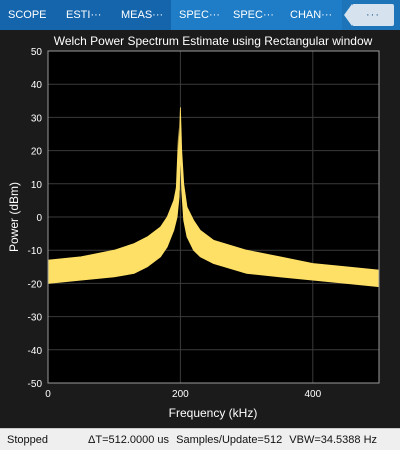 The image size is (400, 450). I want to click on y-tick-label: -10, so click(35, 251).